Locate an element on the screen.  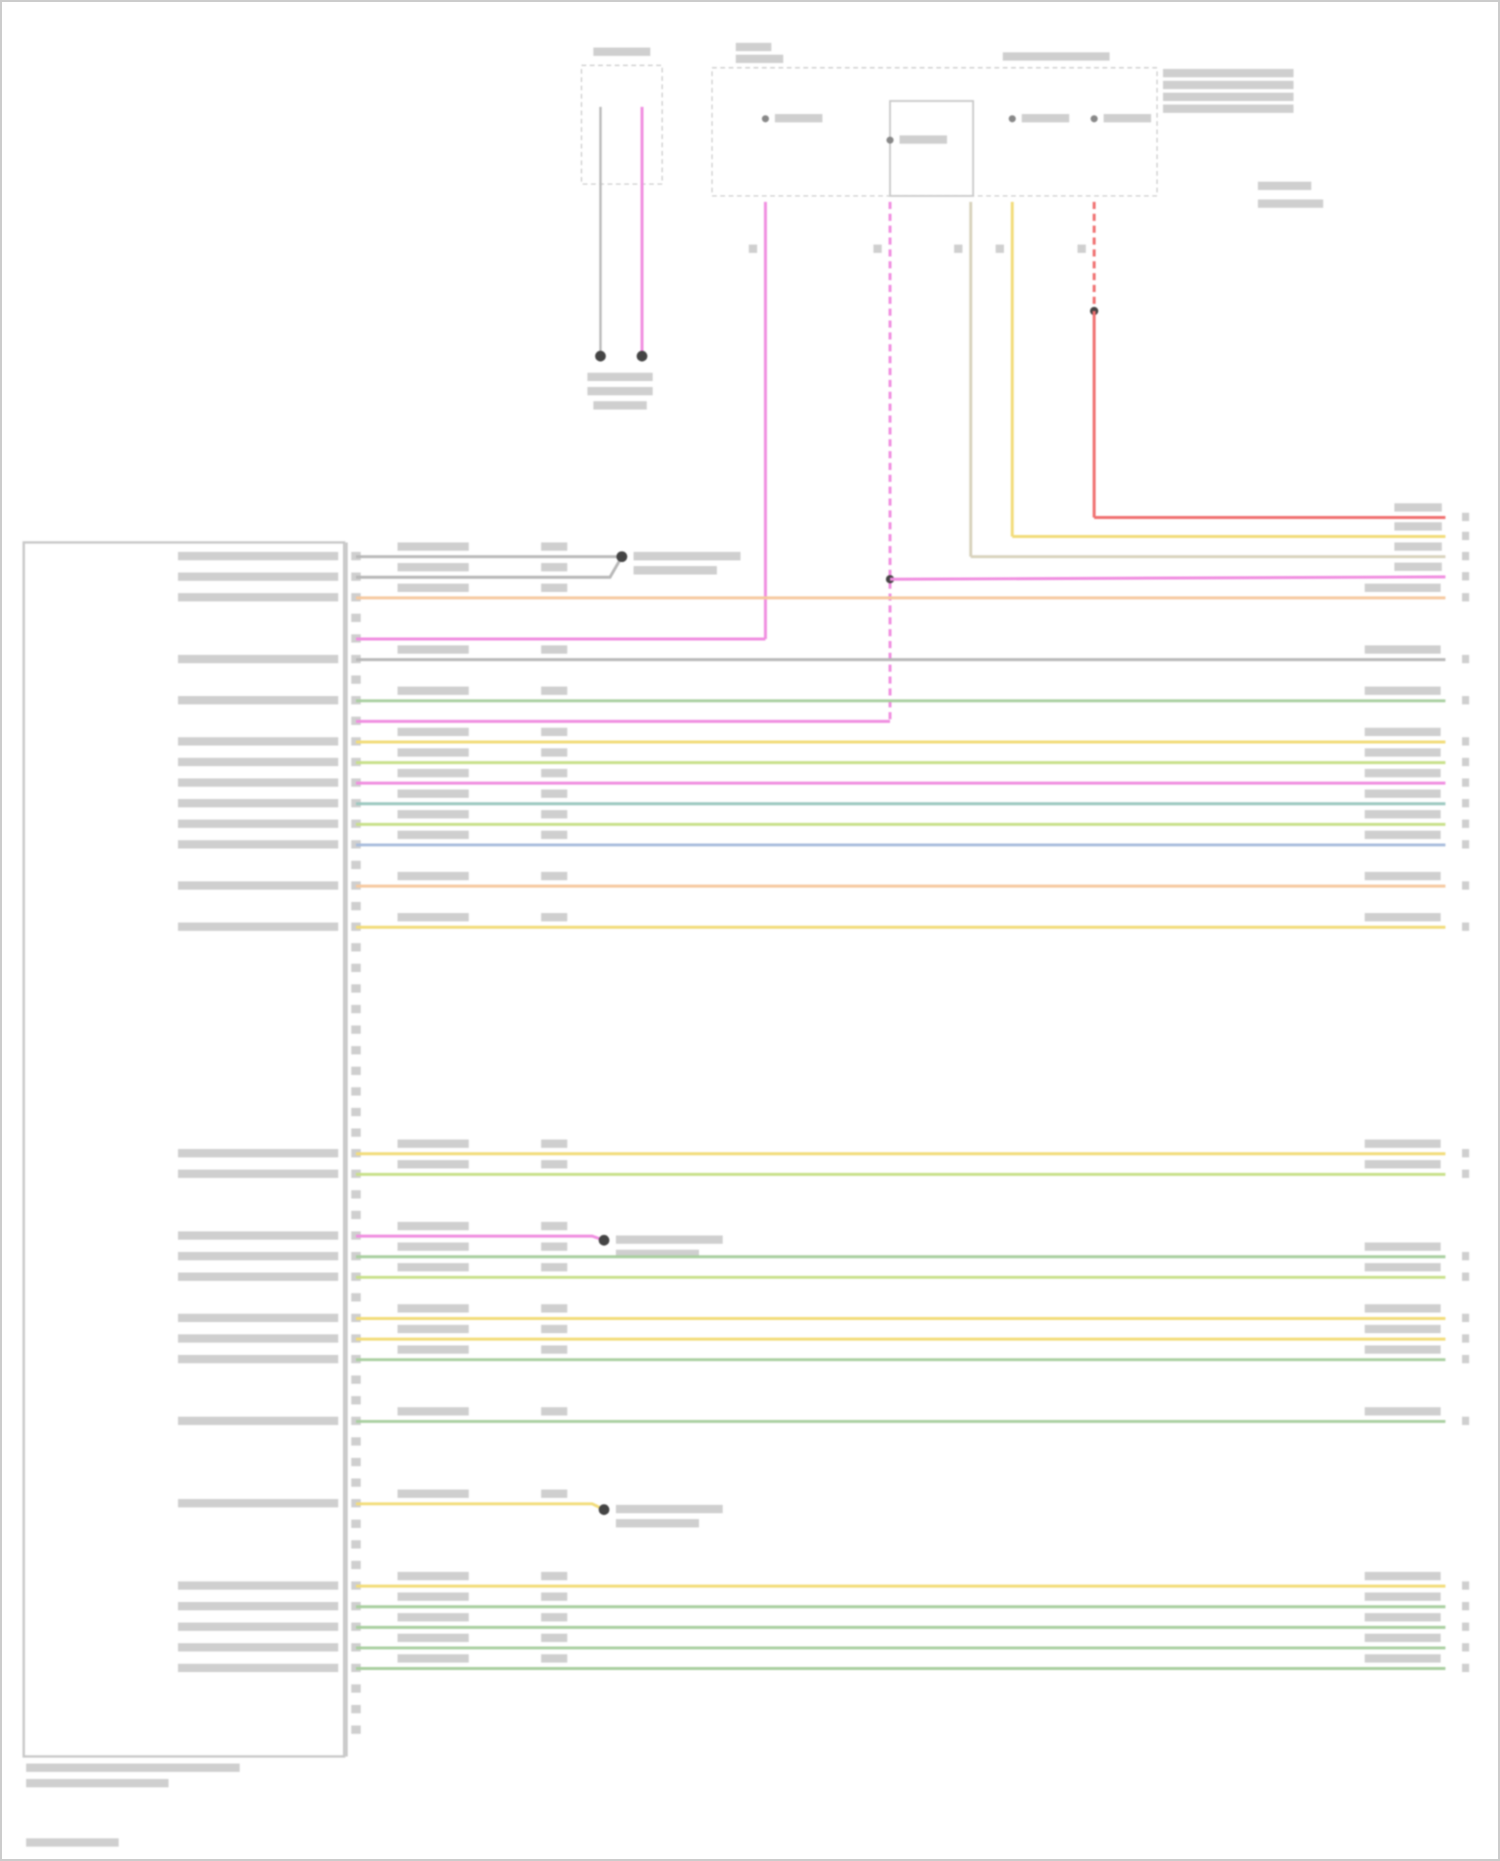
fuse-terminal is located at coordinates (1012, 119).